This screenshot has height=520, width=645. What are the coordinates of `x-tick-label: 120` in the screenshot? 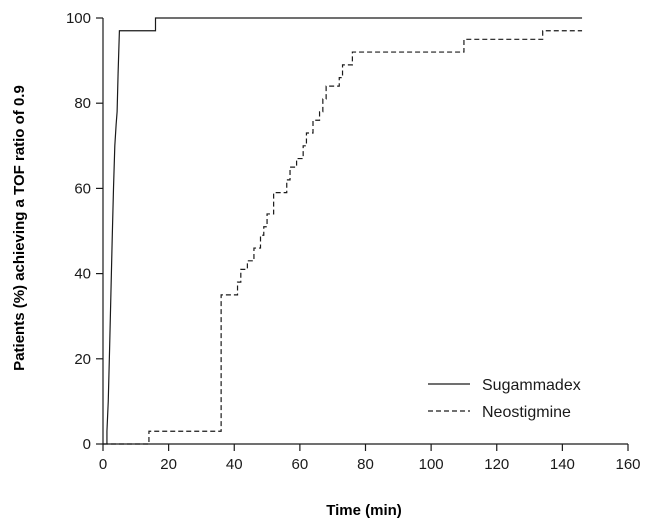 It's located at (496, 464).